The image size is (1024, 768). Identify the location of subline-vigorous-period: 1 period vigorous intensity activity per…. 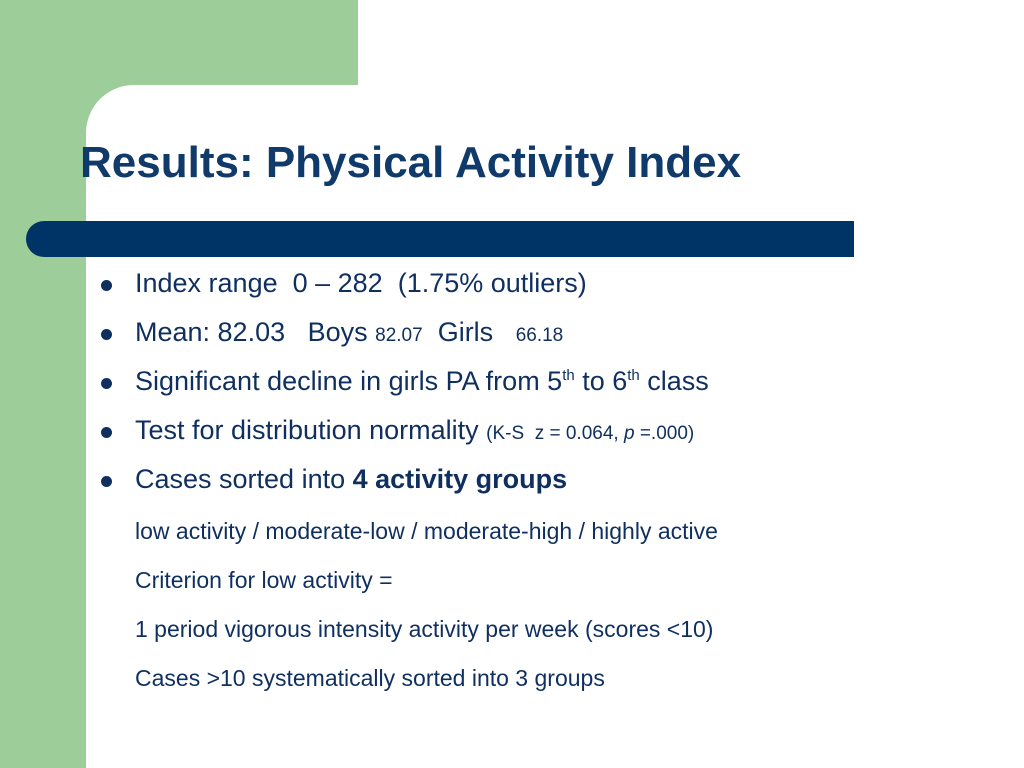
(424, 629).